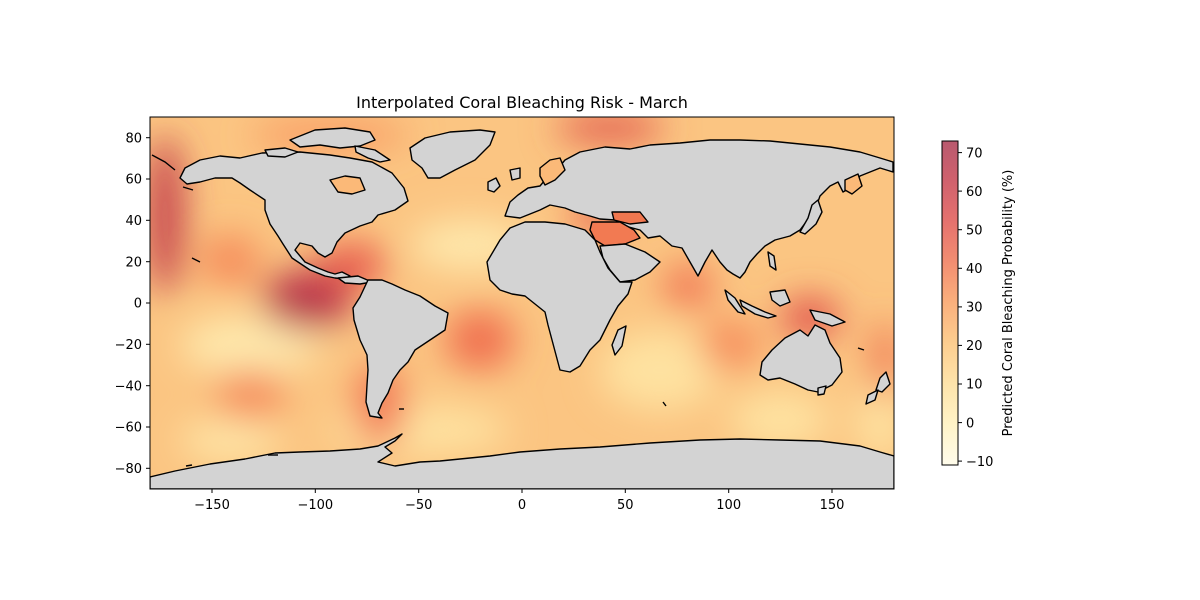 The image size is (1200, 600). What do you see at coordinates (315, 505) in the screenshot?
I see `x-tick-label: −100` at bounding box center [315, 505].